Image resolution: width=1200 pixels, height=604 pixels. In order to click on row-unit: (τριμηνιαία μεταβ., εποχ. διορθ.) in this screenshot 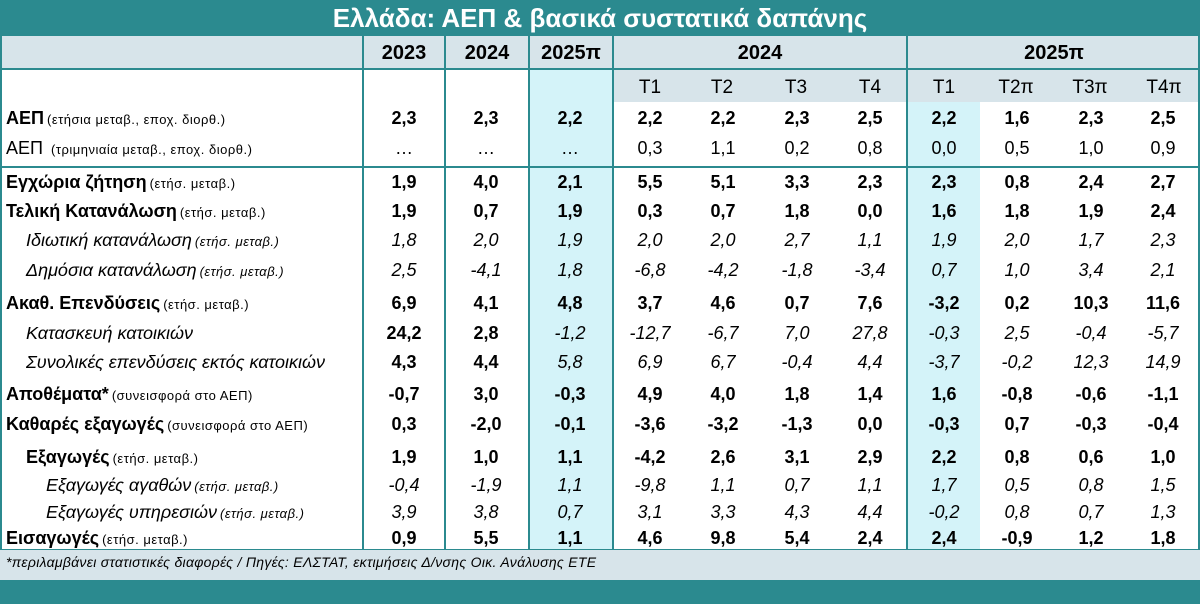, I will do `click(152, 149)`.